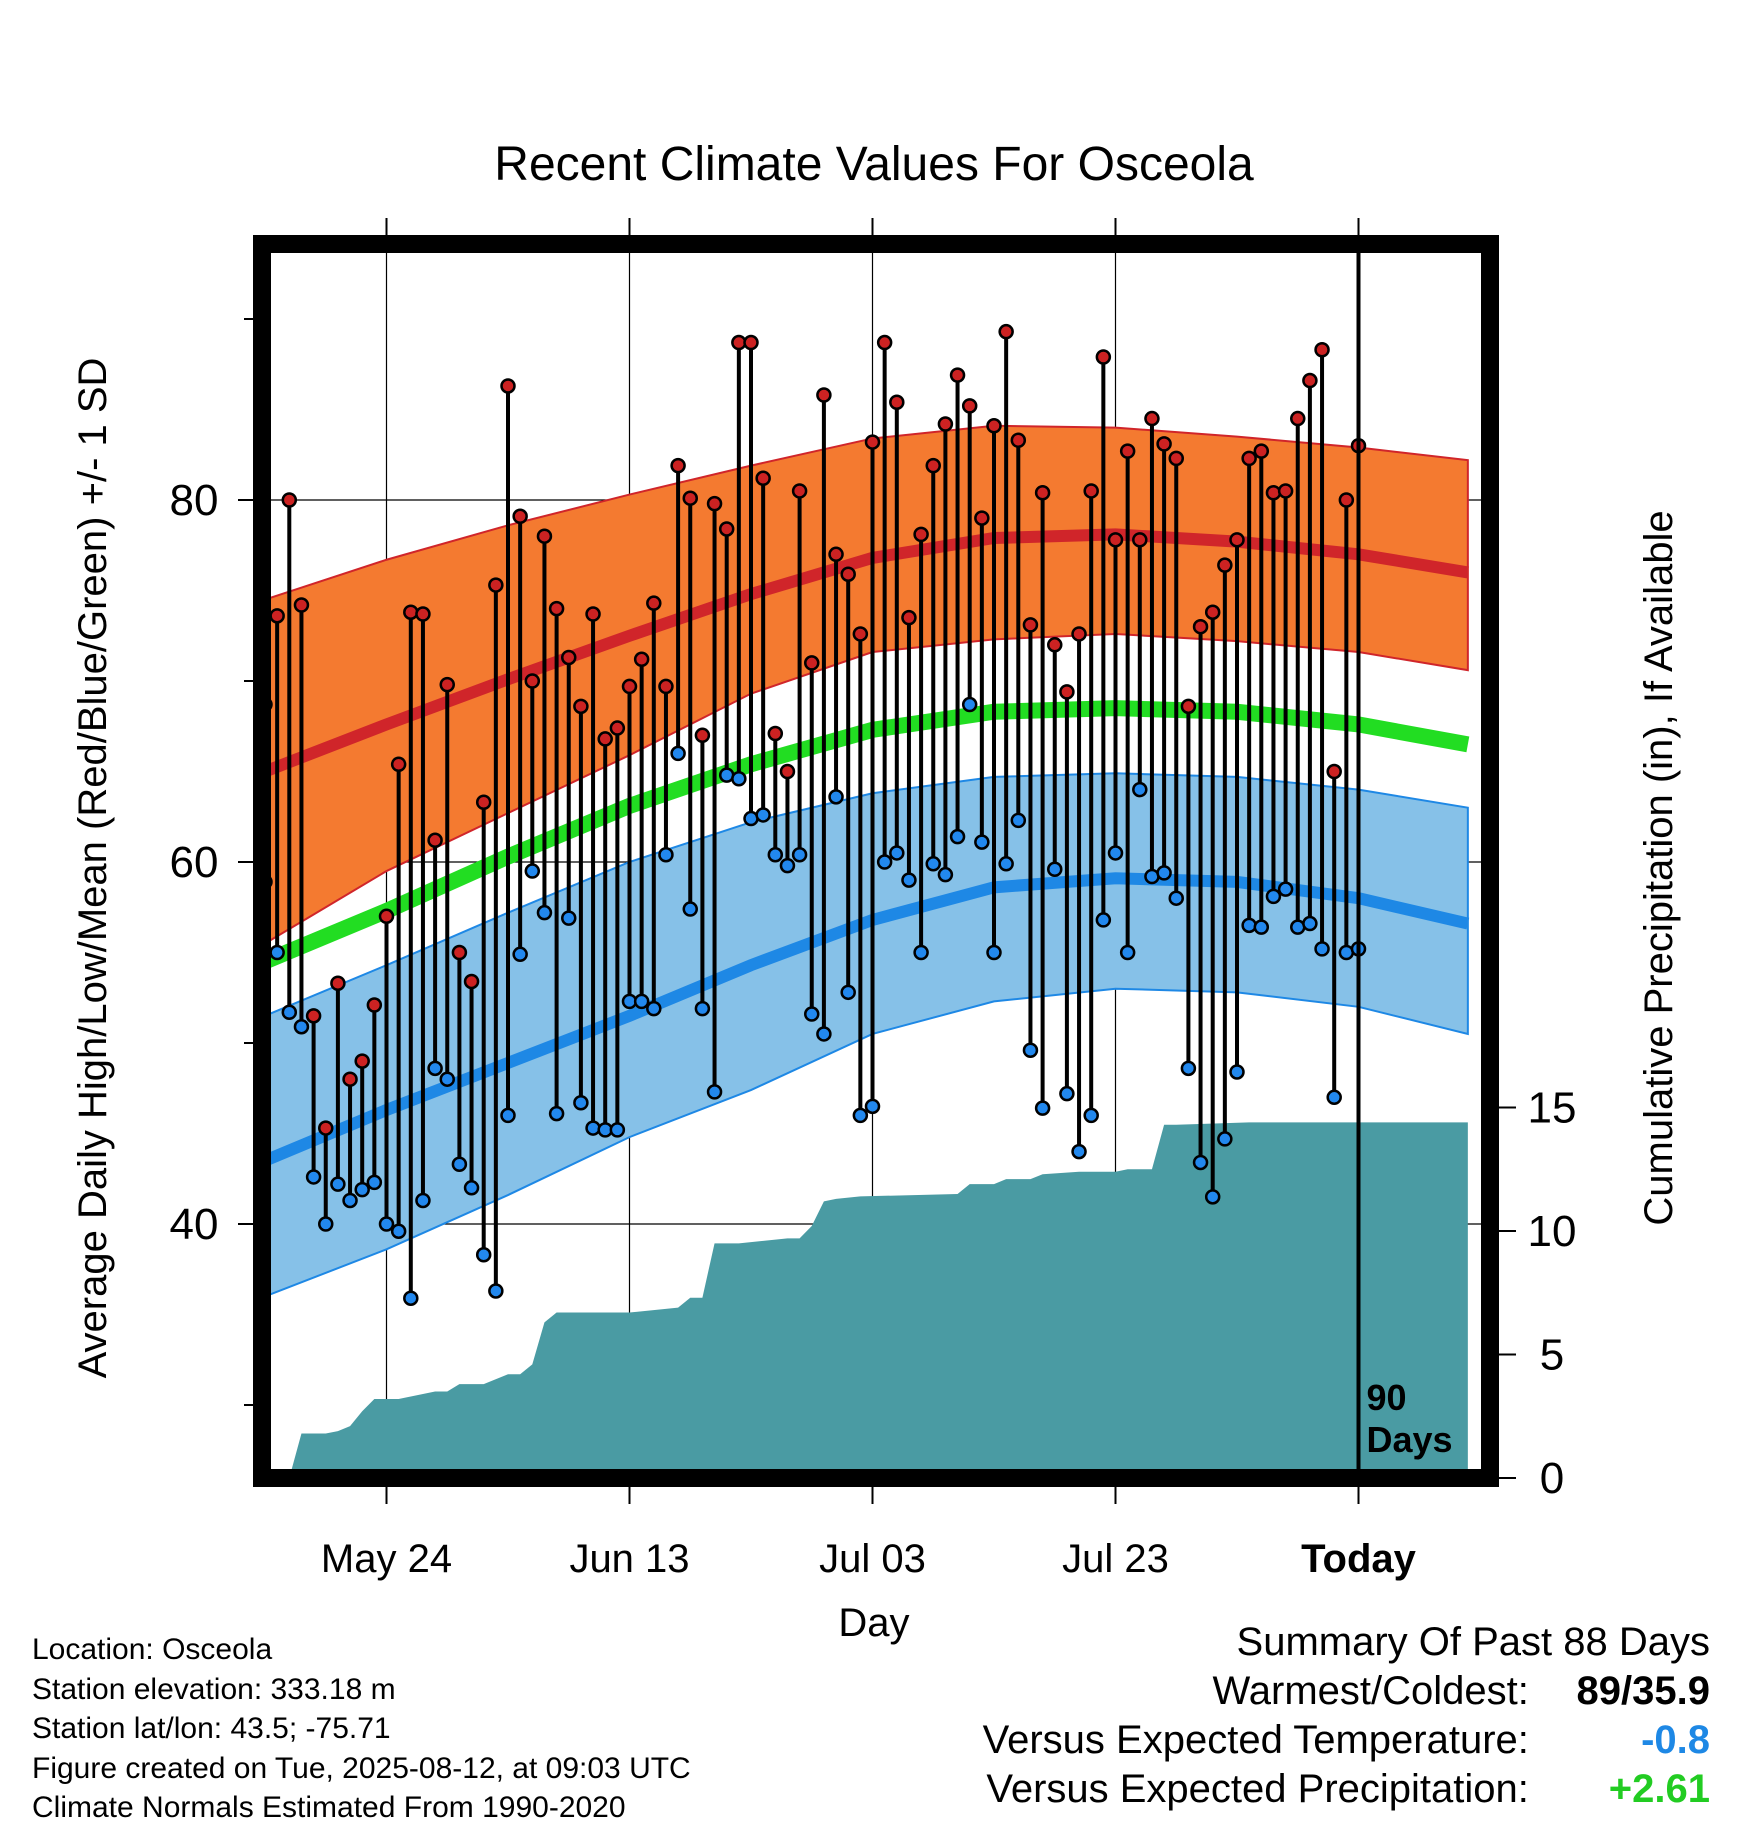  I want to click on y-tick-label: 80, so click(194, 500).